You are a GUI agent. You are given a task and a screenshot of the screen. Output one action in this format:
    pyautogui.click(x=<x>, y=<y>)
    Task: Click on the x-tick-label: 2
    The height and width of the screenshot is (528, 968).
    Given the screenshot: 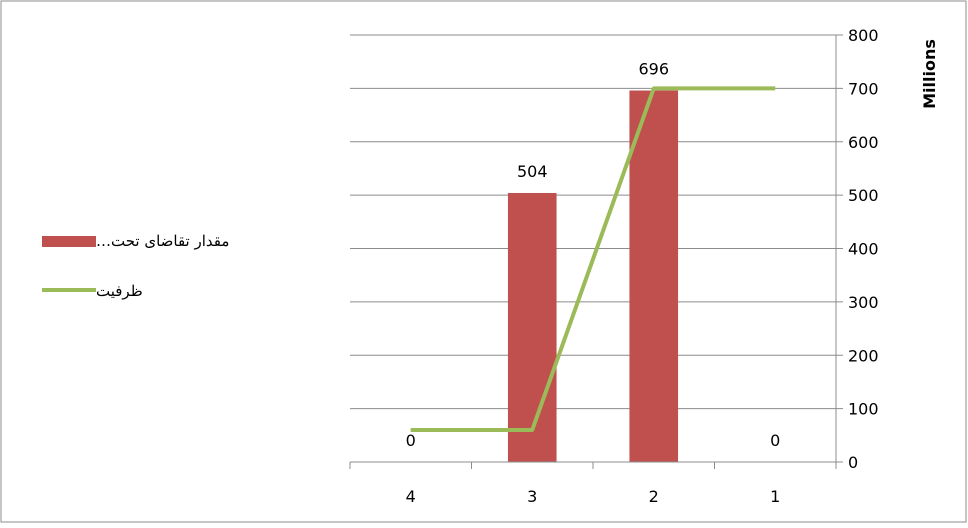 What is the action you would take?
    pyautogui.click(x=654, y=496)
    